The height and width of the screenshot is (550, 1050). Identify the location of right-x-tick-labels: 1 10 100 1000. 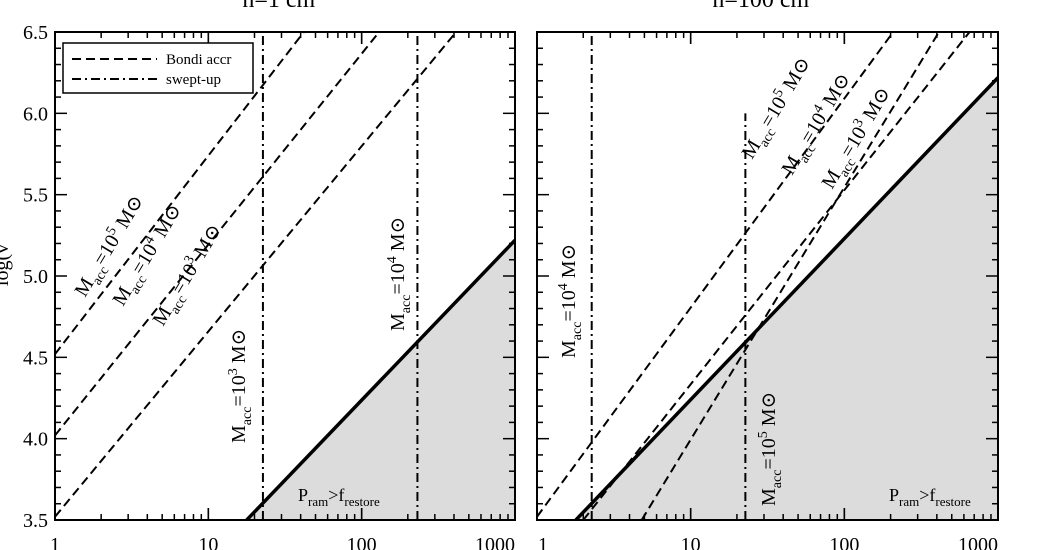
(768, 542).